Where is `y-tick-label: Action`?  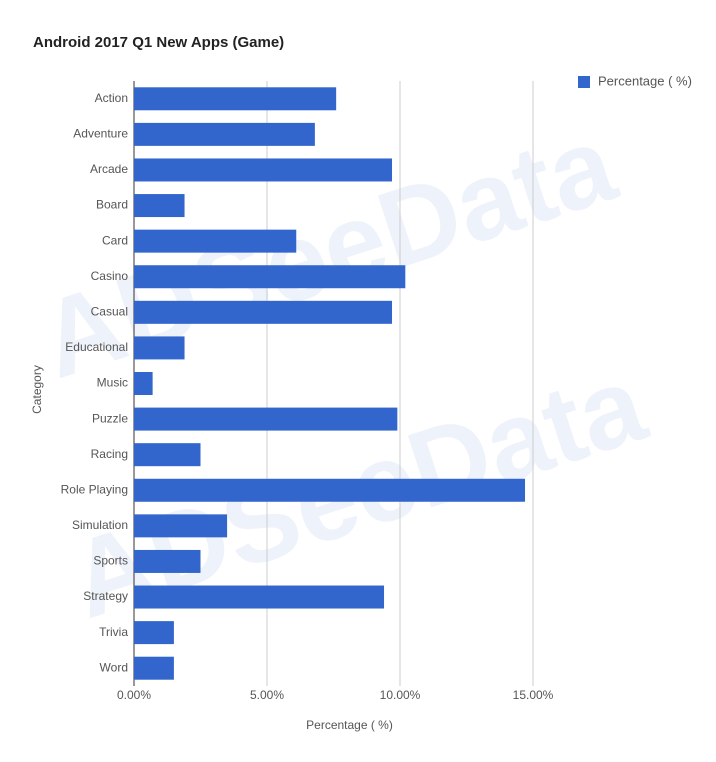 y-tick-label: Action is located at coordinates (111, 98).